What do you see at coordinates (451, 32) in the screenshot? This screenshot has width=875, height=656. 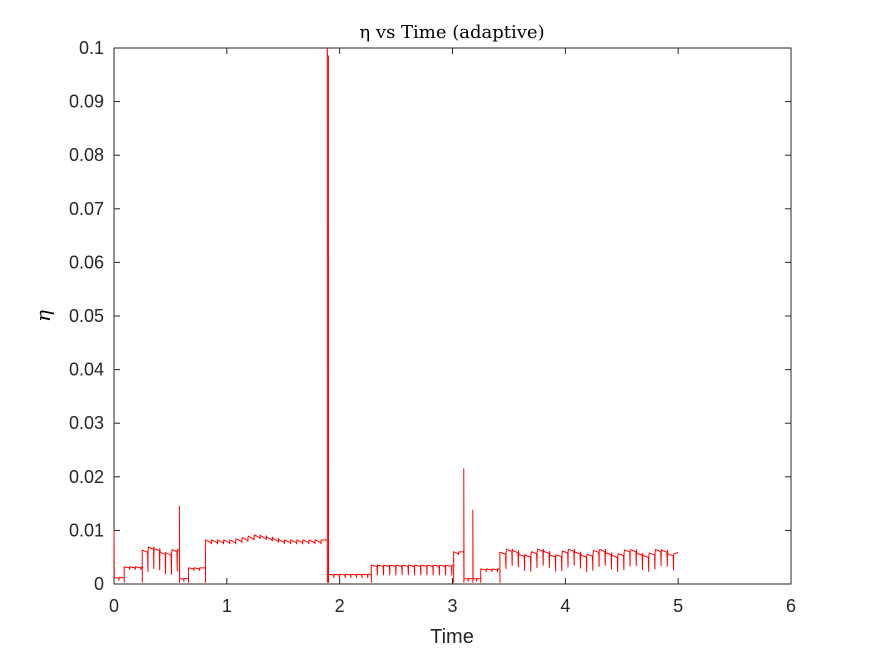 I see `chart-title: η vs Time (adaptive)` at bounding box center [451, 32].